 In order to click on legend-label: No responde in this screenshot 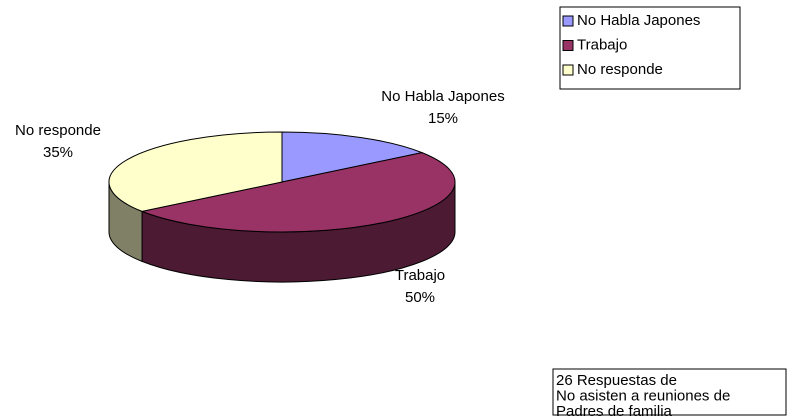, I will do `click(620, 69)`.